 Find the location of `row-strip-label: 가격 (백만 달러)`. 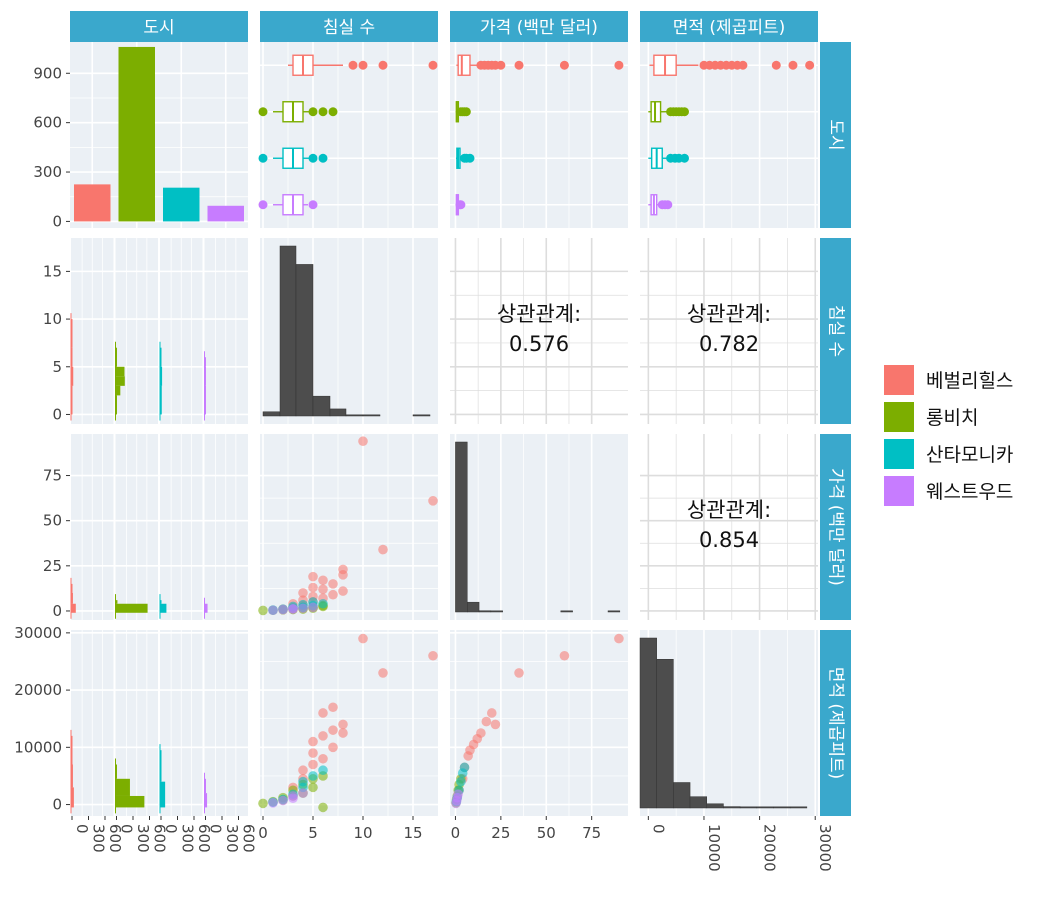

row-strip-label: 가격 (백만 달러) is located at coordinates (836, 527).